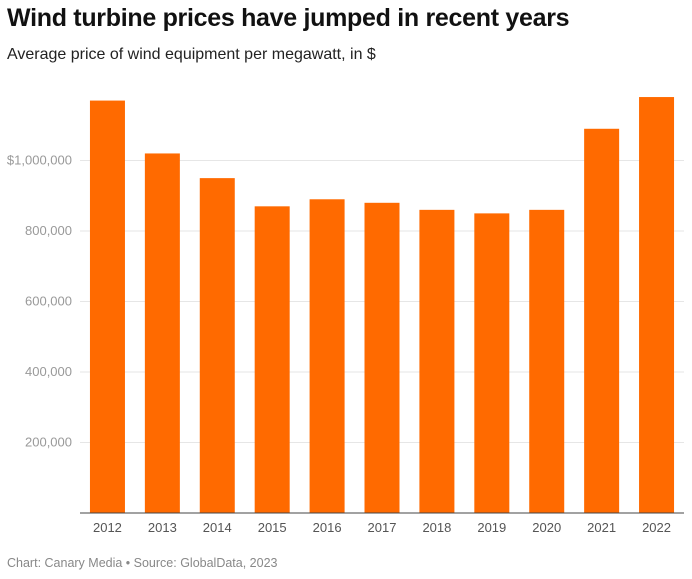  Describe the element at coordinates (546, 527) in the screenshot. I see `x-tick-label: 2020` at that location.